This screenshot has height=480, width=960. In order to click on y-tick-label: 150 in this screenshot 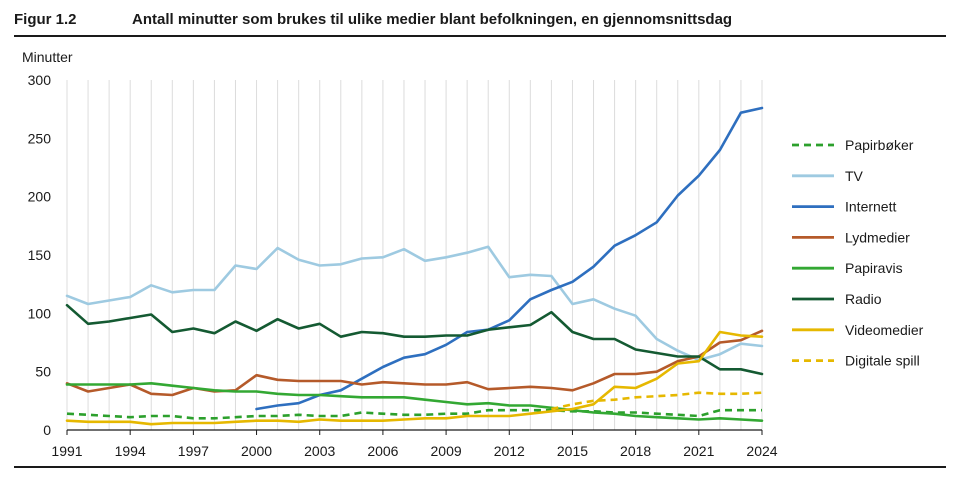, I will do `click(40, 255)`.